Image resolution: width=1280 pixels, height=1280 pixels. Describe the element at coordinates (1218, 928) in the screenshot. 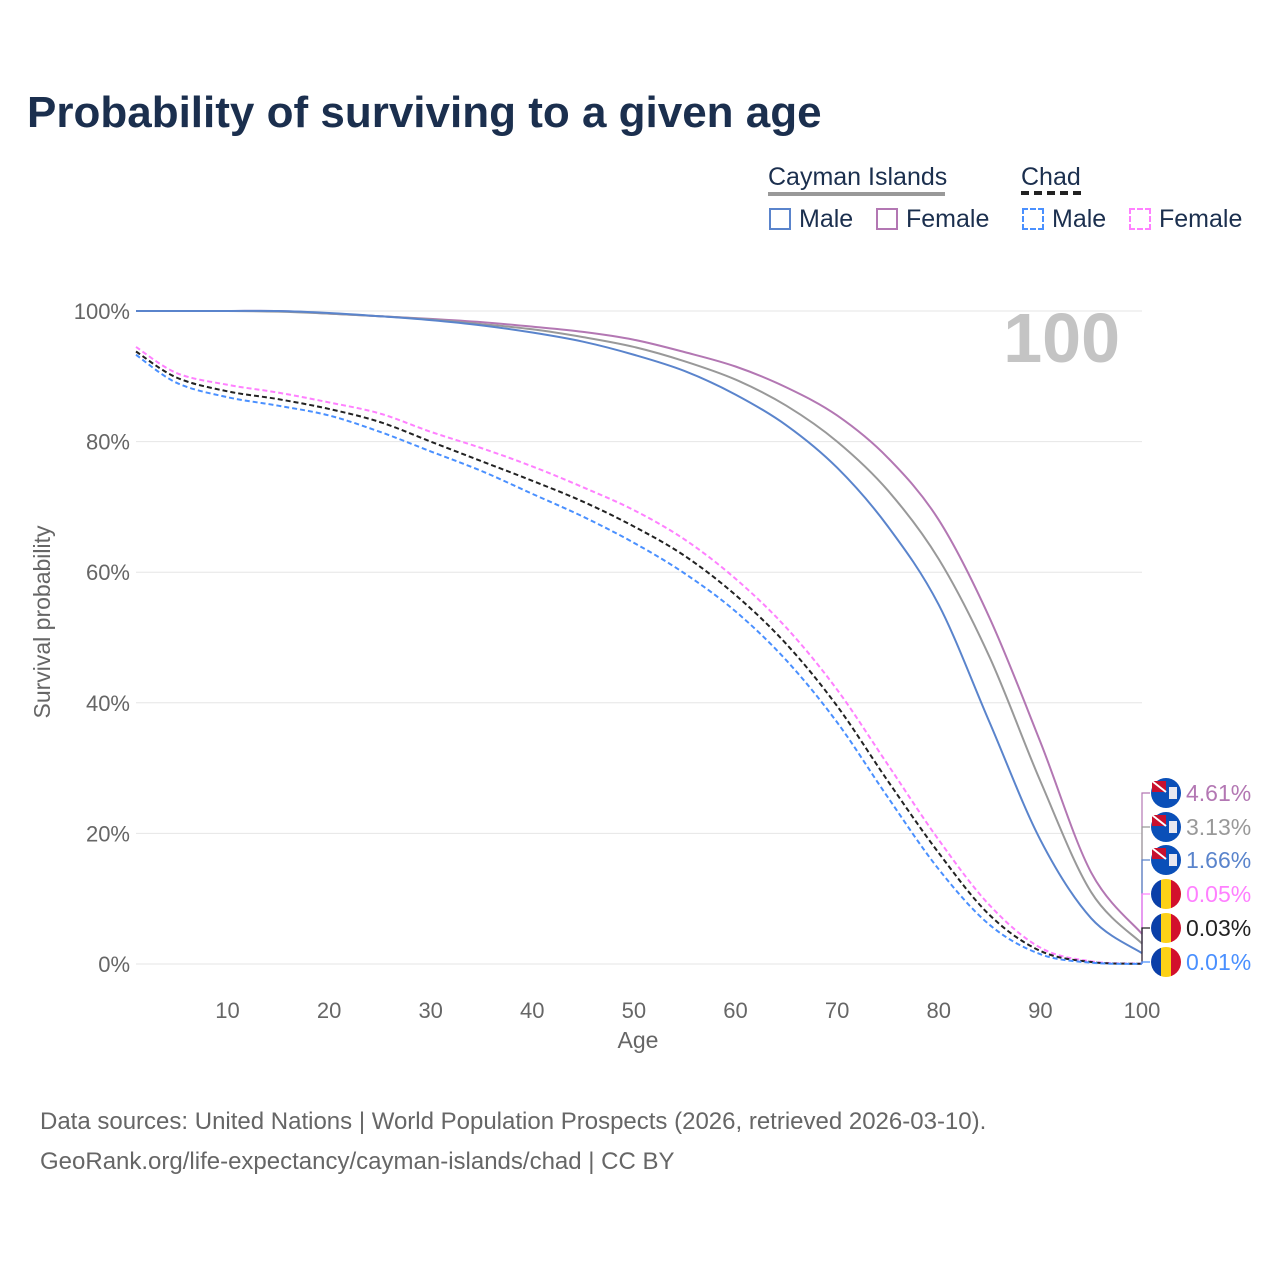

I see `end-value-label: 0.03%` at that location.